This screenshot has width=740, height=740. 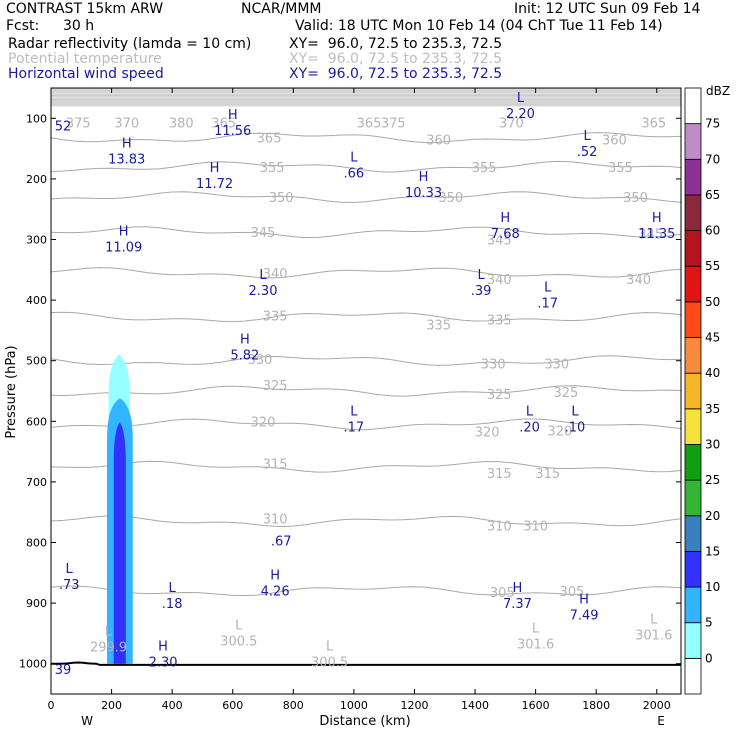 What do you see at coordinates (214, 184) in the screenshot?
I see `wind-extremum-value: 11.72` at bounding box center [214, 184].